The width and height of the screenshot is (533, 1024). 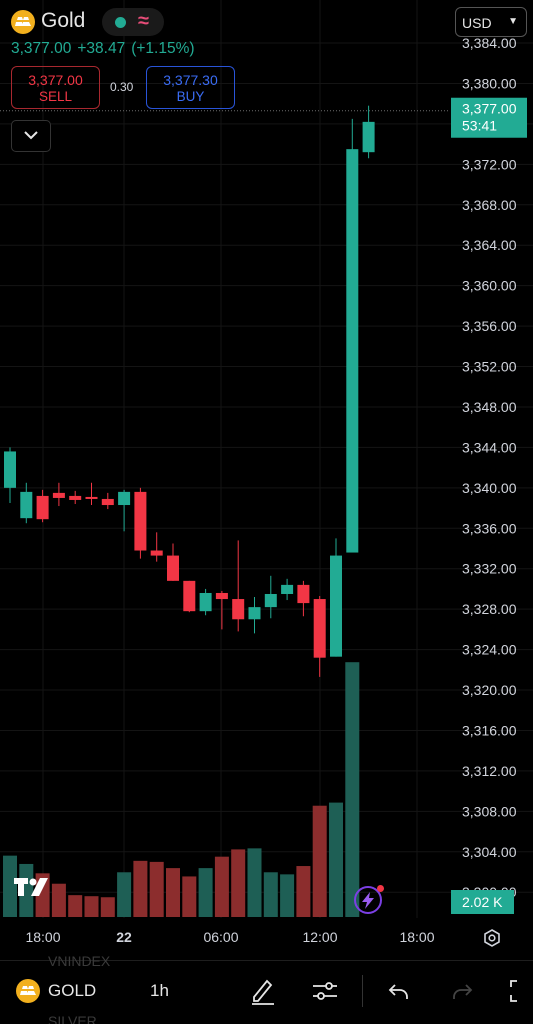 I want to click on volume-value: 2.02 K, so click(x=482, y=902).